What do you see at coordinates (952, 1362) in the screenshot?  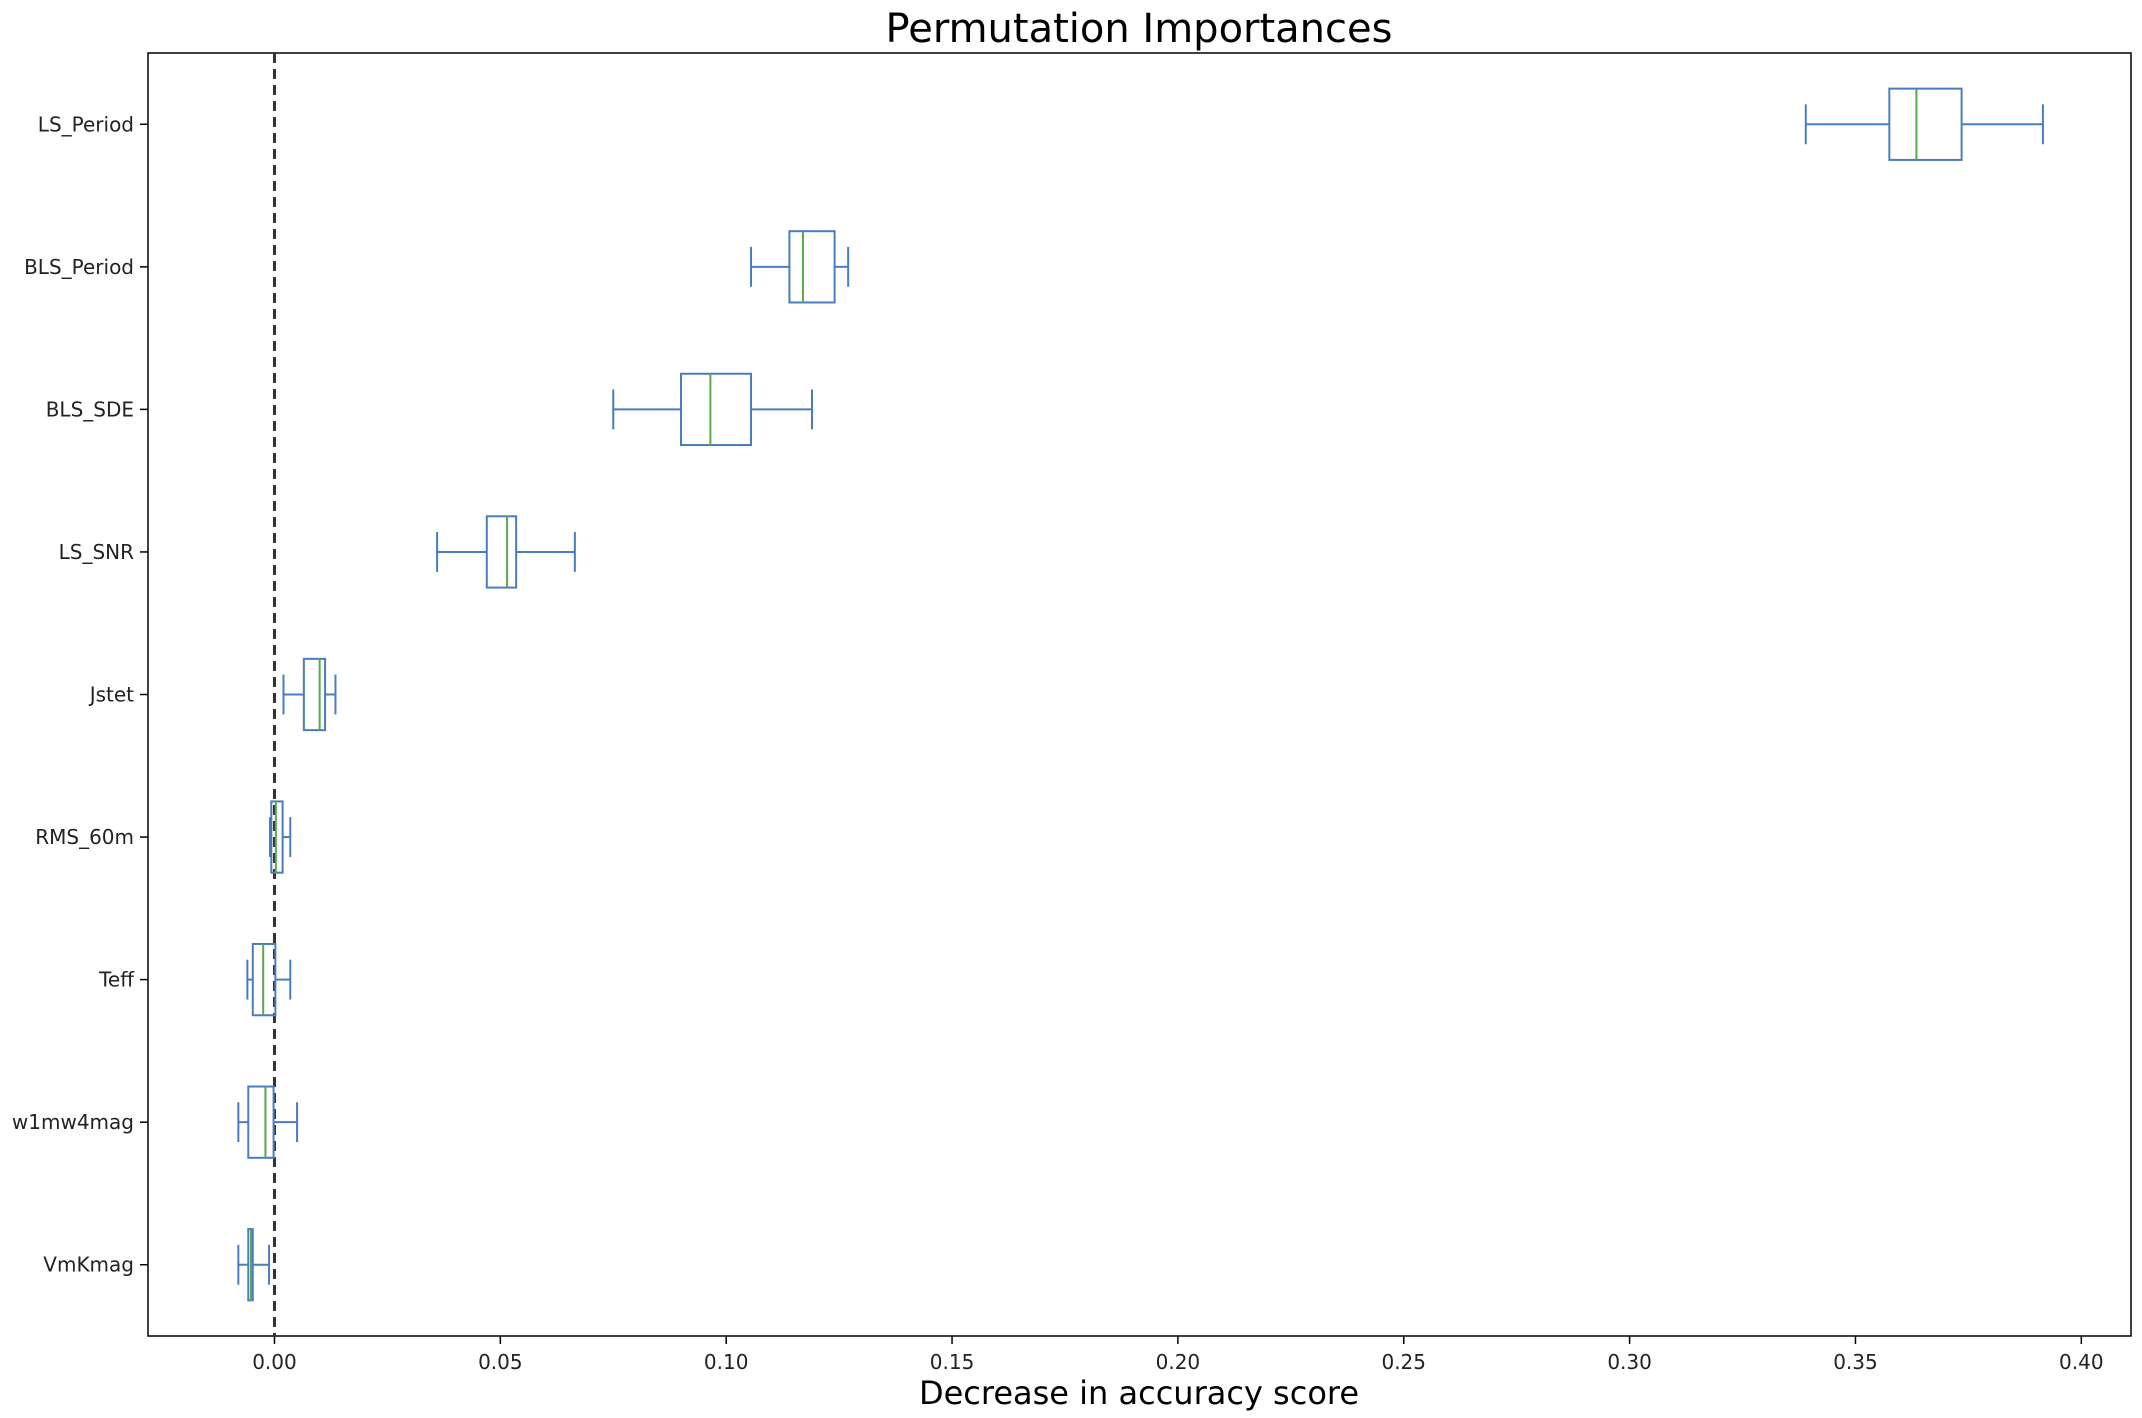 I see `x-tick-label: 0.15` at bounding box center [952, 1362].